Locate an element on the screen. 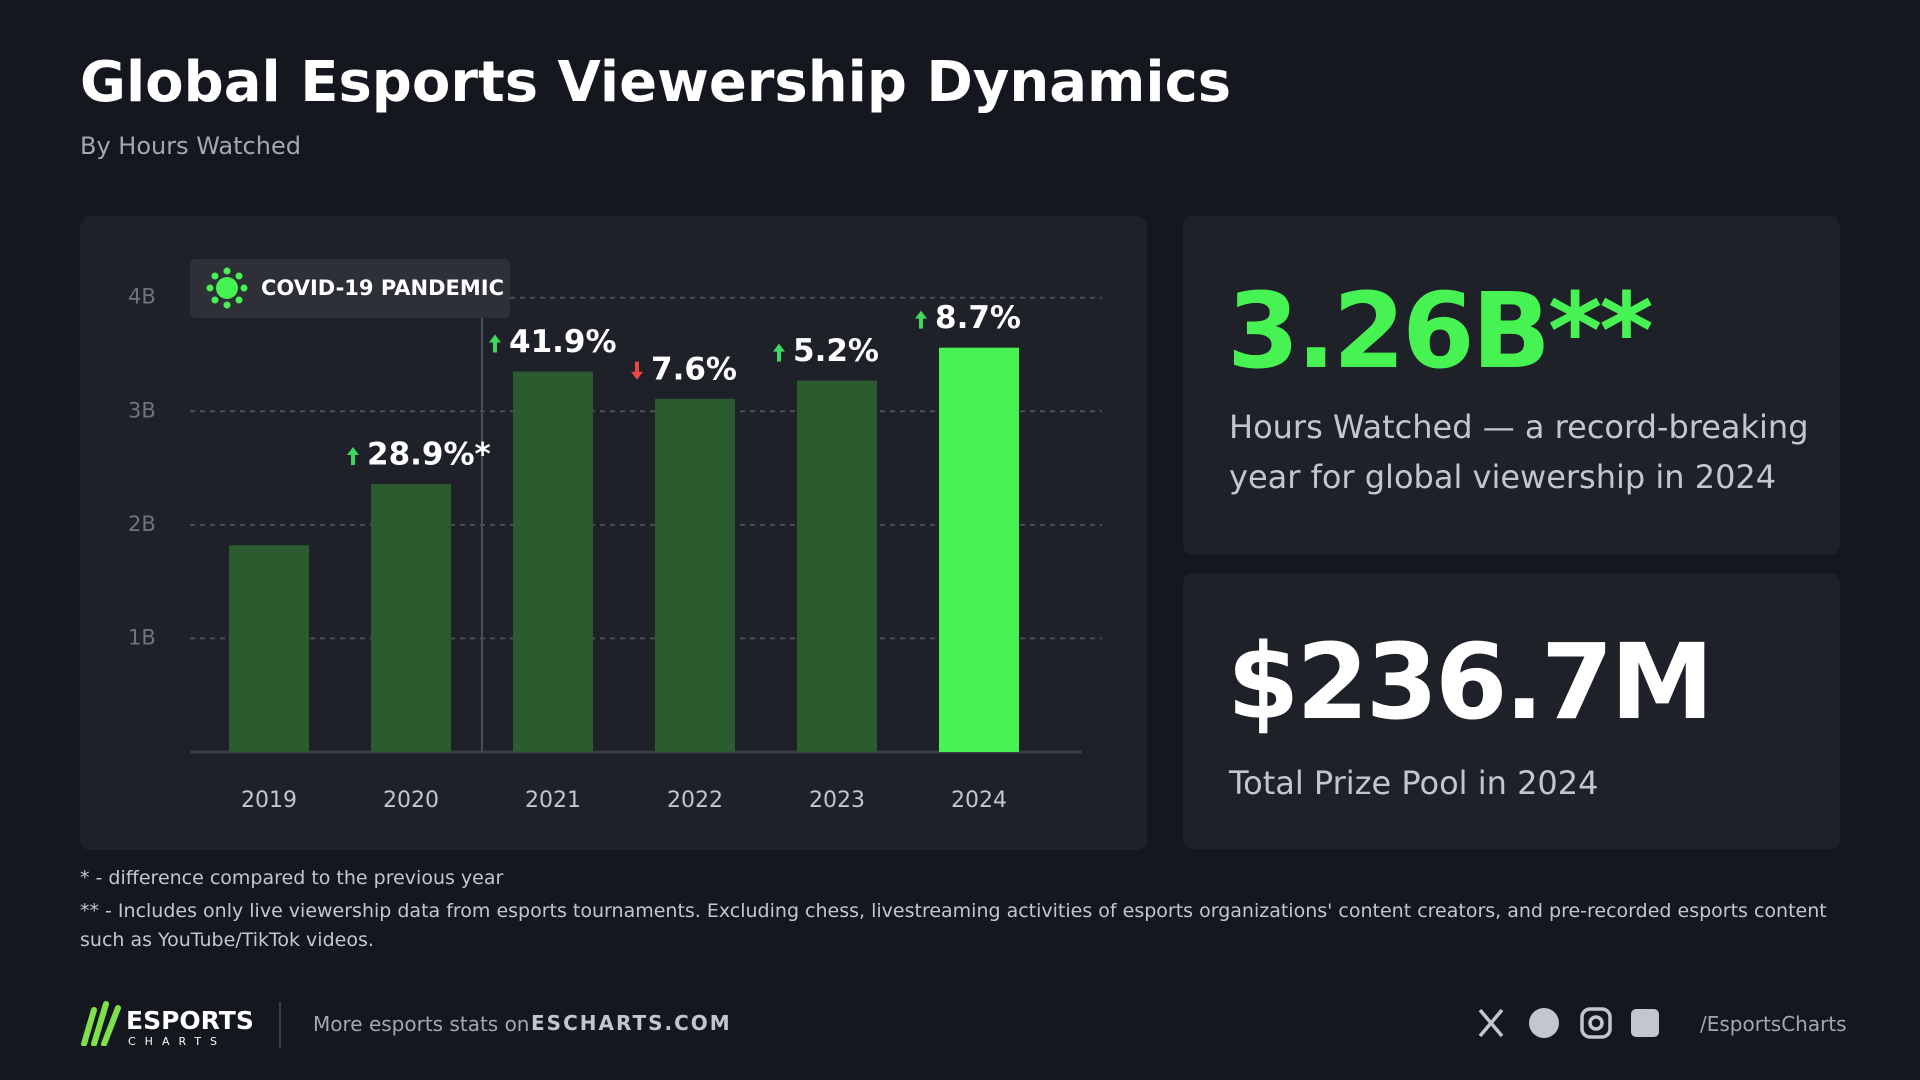 The height and width of the screenshot is (1080, 1920). instagram-lens is located at coordinates (1596, 1023).